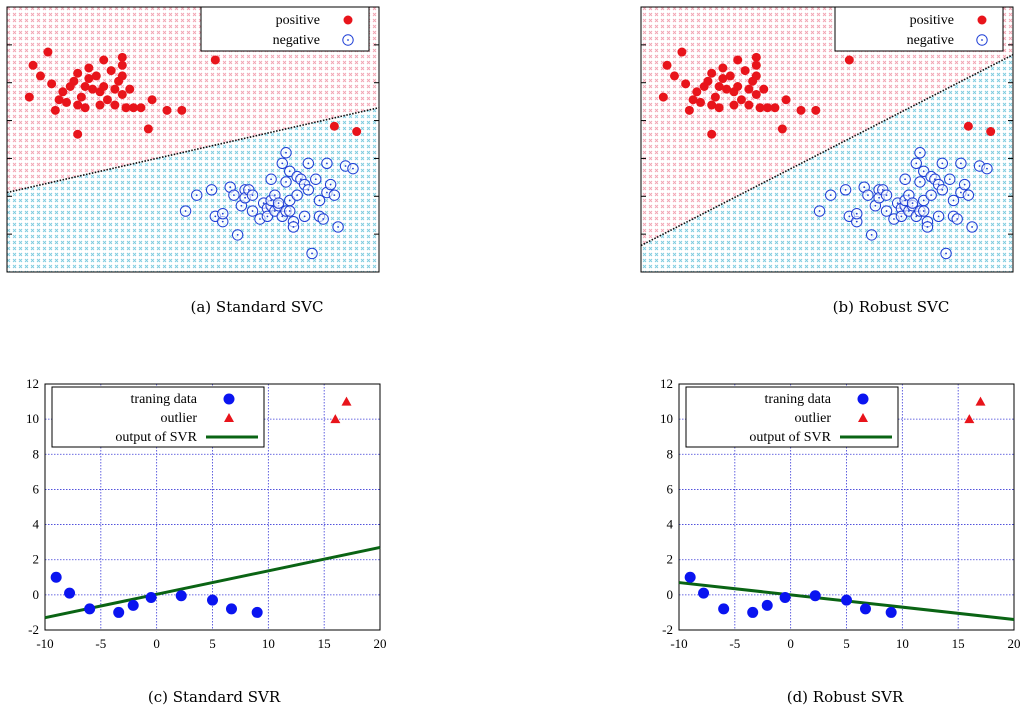 This screenshot has width=1027, height=722. I want to click on legend-marker-outlier, so click(229, 417).